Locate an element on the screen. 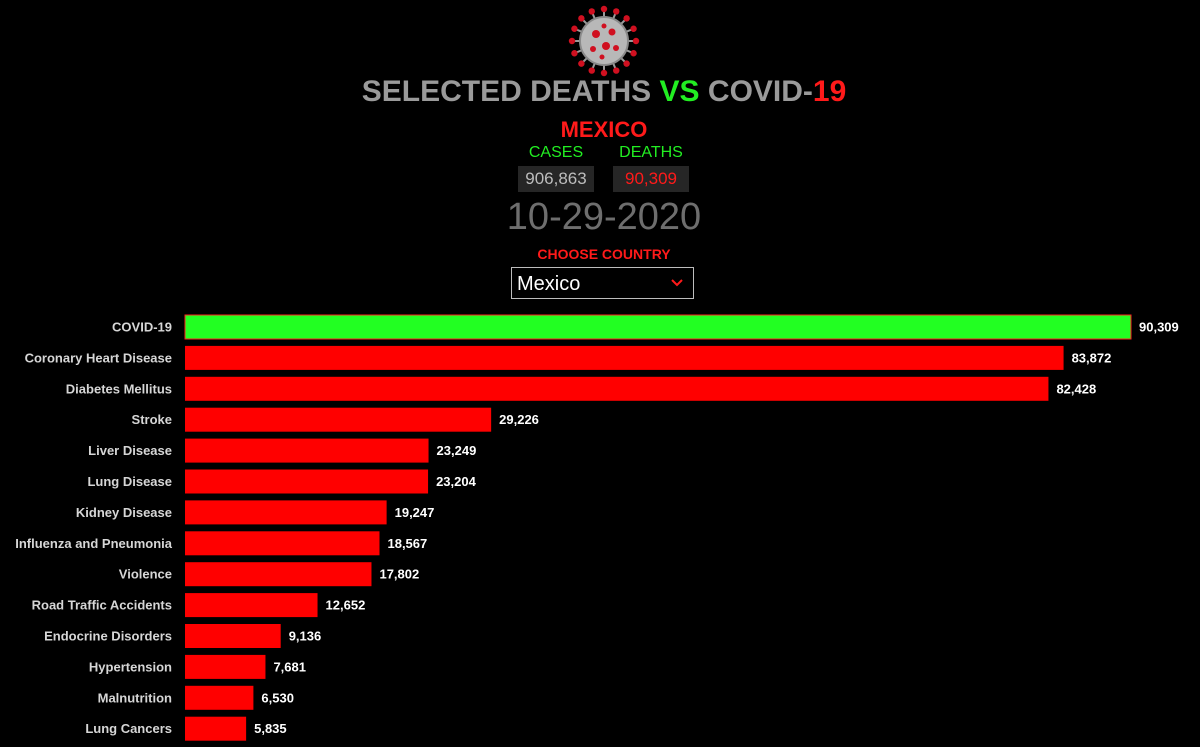  bar-road-traffic-accidents is located at coordinates (251, 605).